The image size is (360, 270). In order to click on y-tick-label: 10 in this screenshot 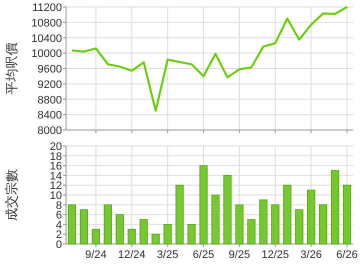, I will do `click(56, 196)`.